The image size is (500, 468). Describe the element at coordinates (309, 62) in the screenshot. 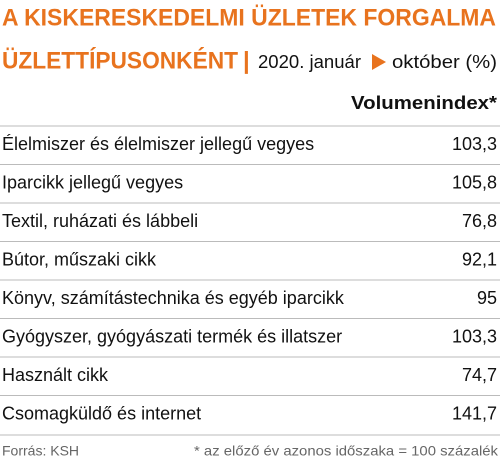

I see `period-start: 2020. január` at that location.